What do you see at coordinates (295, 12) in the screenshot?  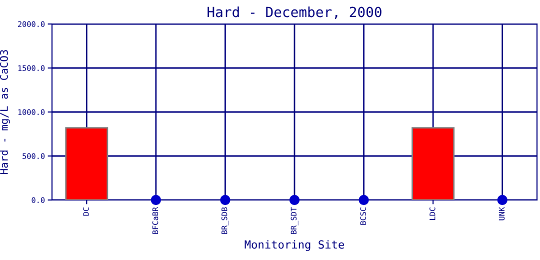 I see `chart-title: Hard - December, 2000` at bounding box center [295, 12].